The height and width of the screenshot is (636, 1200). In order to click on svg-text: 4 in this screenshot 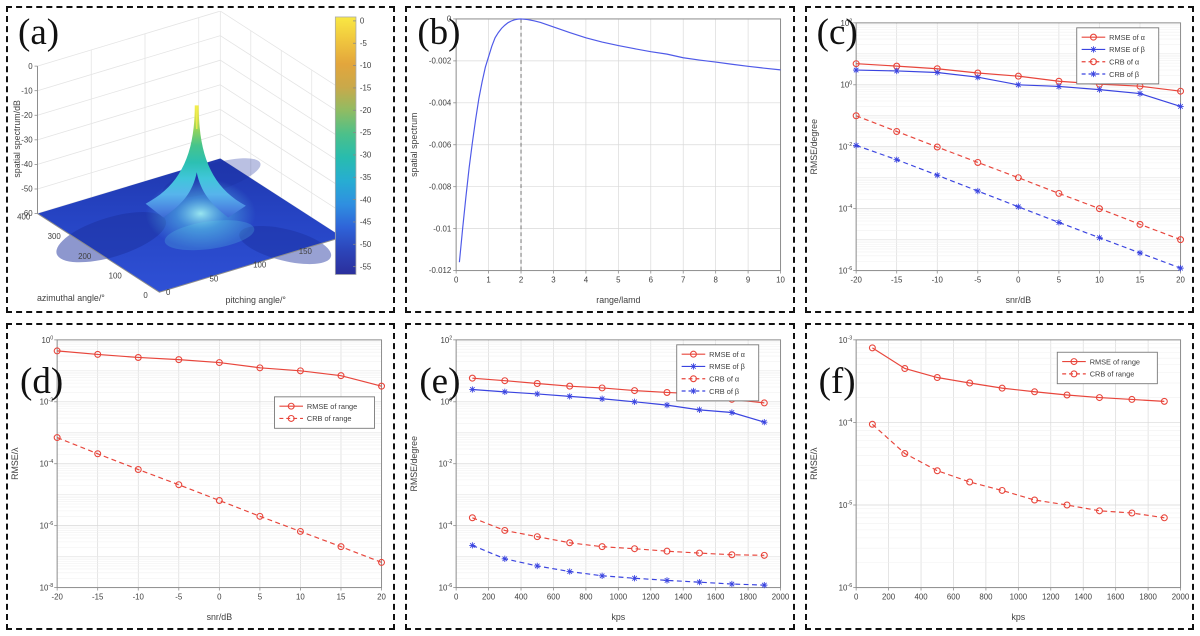, I will do `click(586, 279)`.